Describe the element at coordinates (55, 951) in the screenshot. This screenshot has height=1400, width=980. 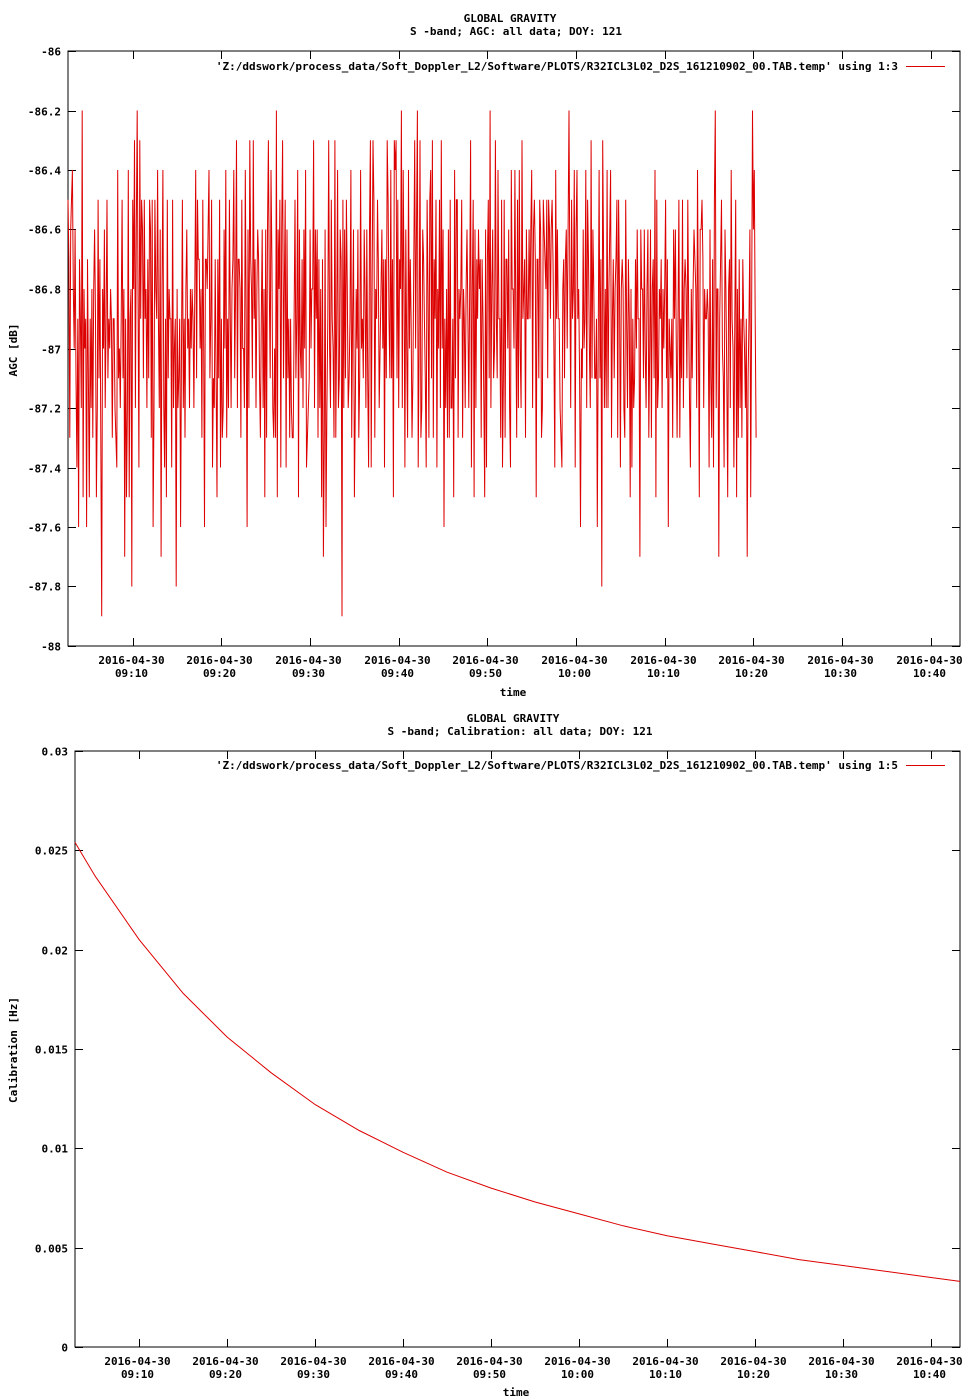
I see `calibration-chart-y-tick-label: 0.02` at that location.